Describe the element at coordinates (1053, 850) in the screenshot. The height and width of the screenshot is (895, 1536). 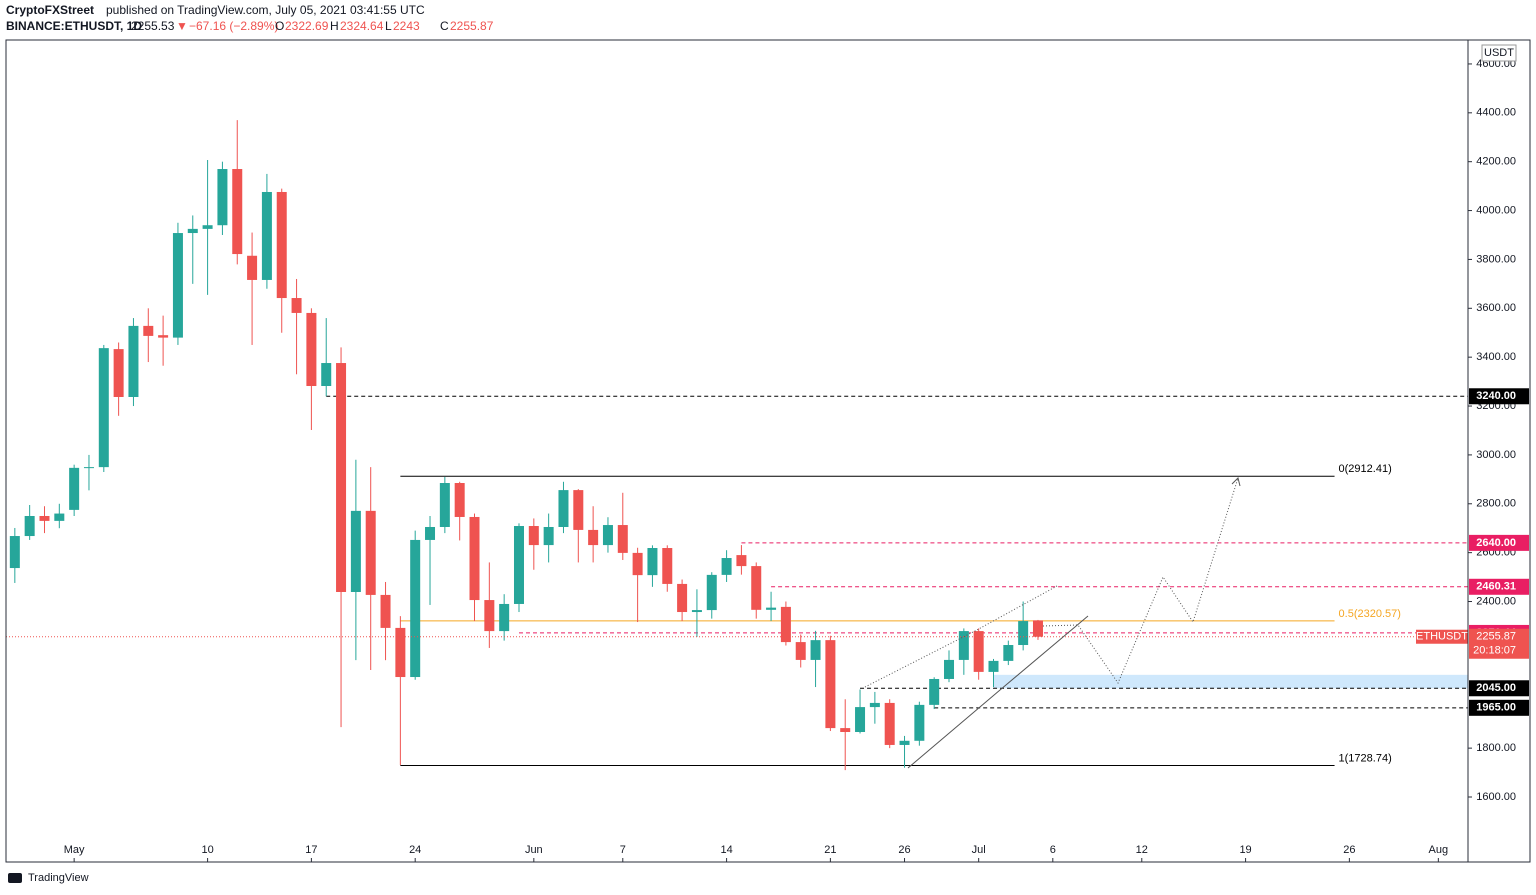
I see `x-tick-label: 6` at that location.